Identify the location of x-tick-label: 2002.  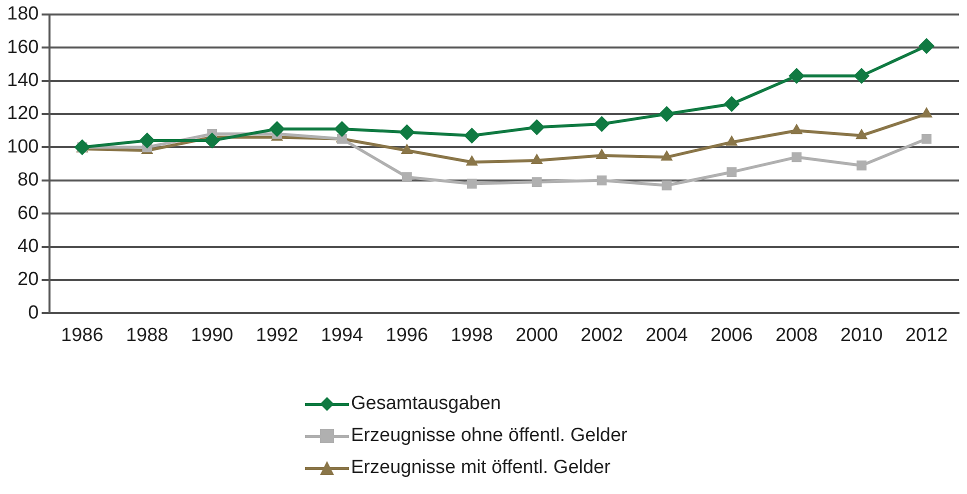
(601, 335).